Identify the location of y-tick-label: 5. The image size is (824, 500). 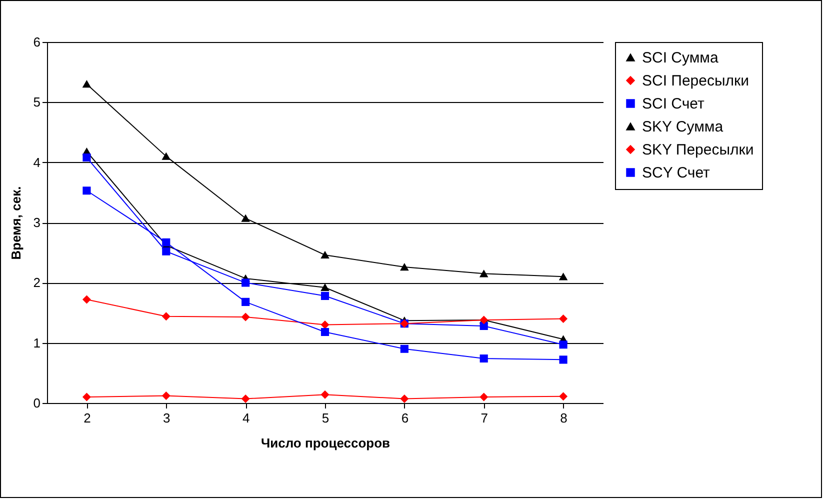
(36, 102).